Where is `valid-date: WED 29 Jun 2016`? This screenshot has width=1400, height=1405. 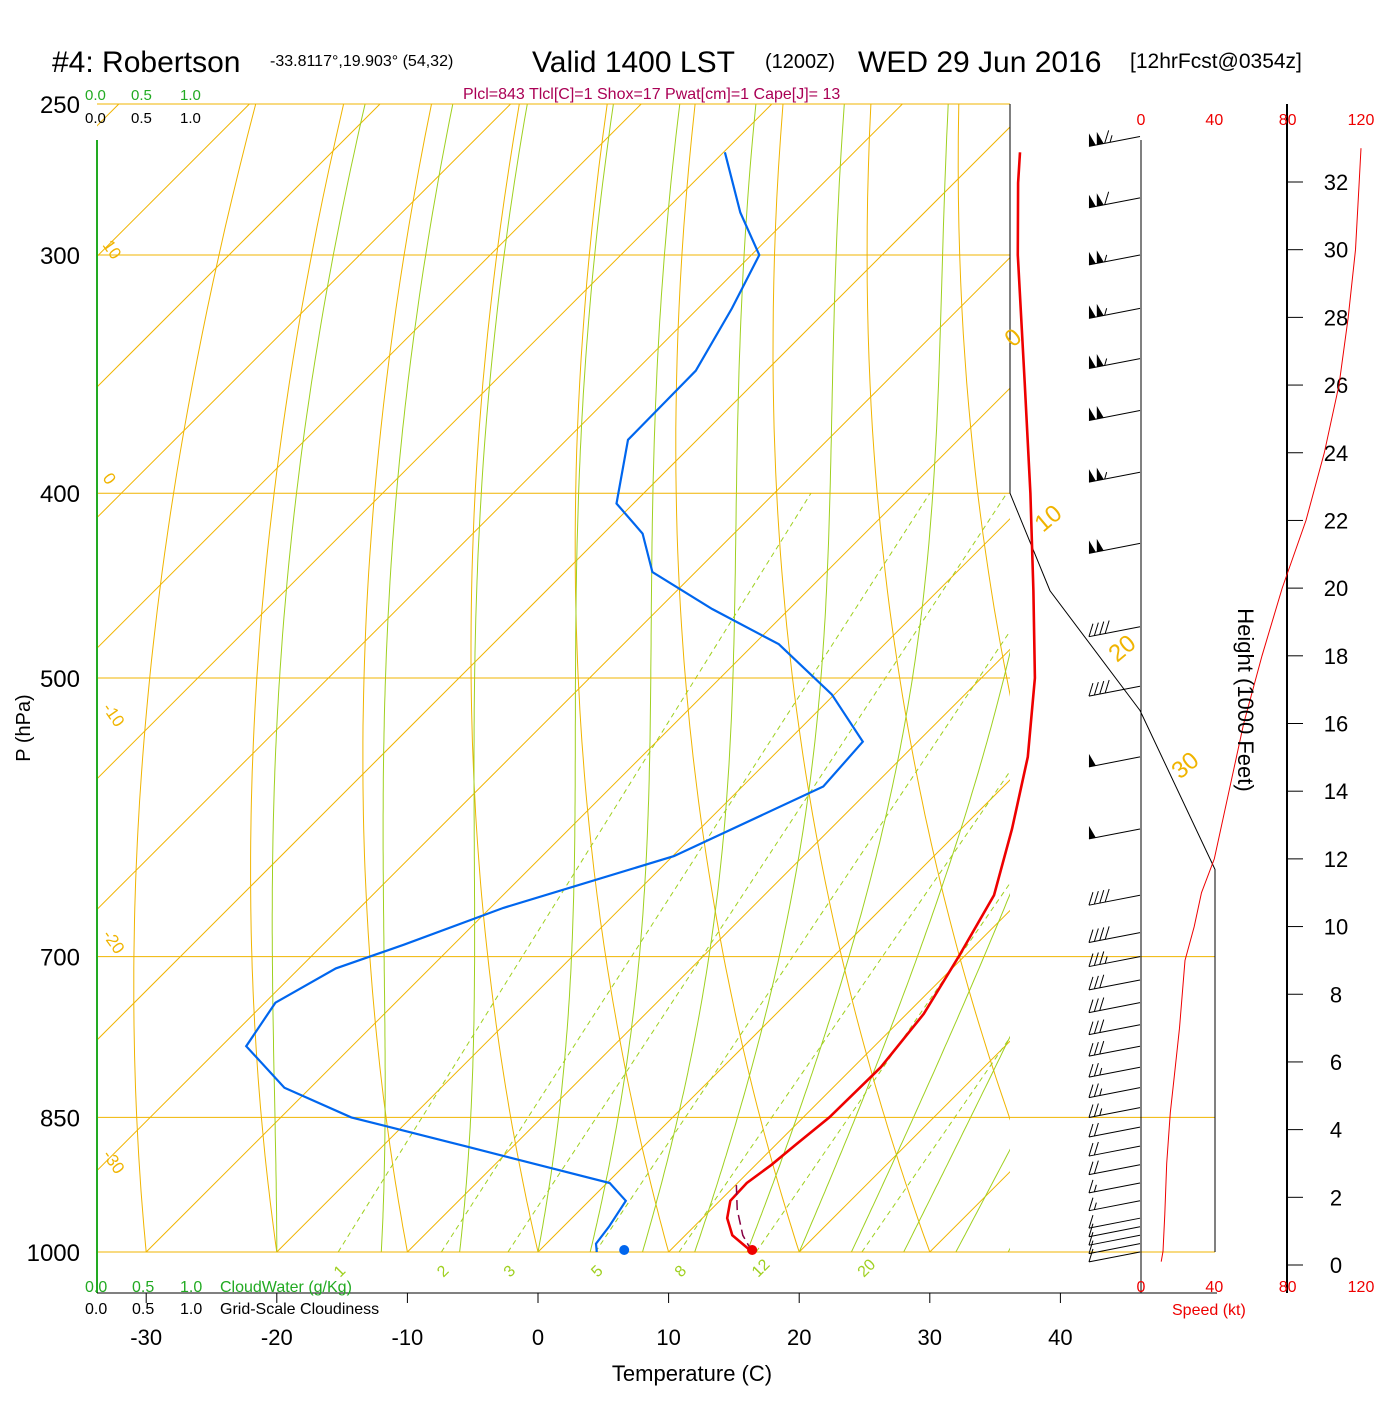 valid-date: WED 29 Jun 2016 is located at coordinates (979, 62).